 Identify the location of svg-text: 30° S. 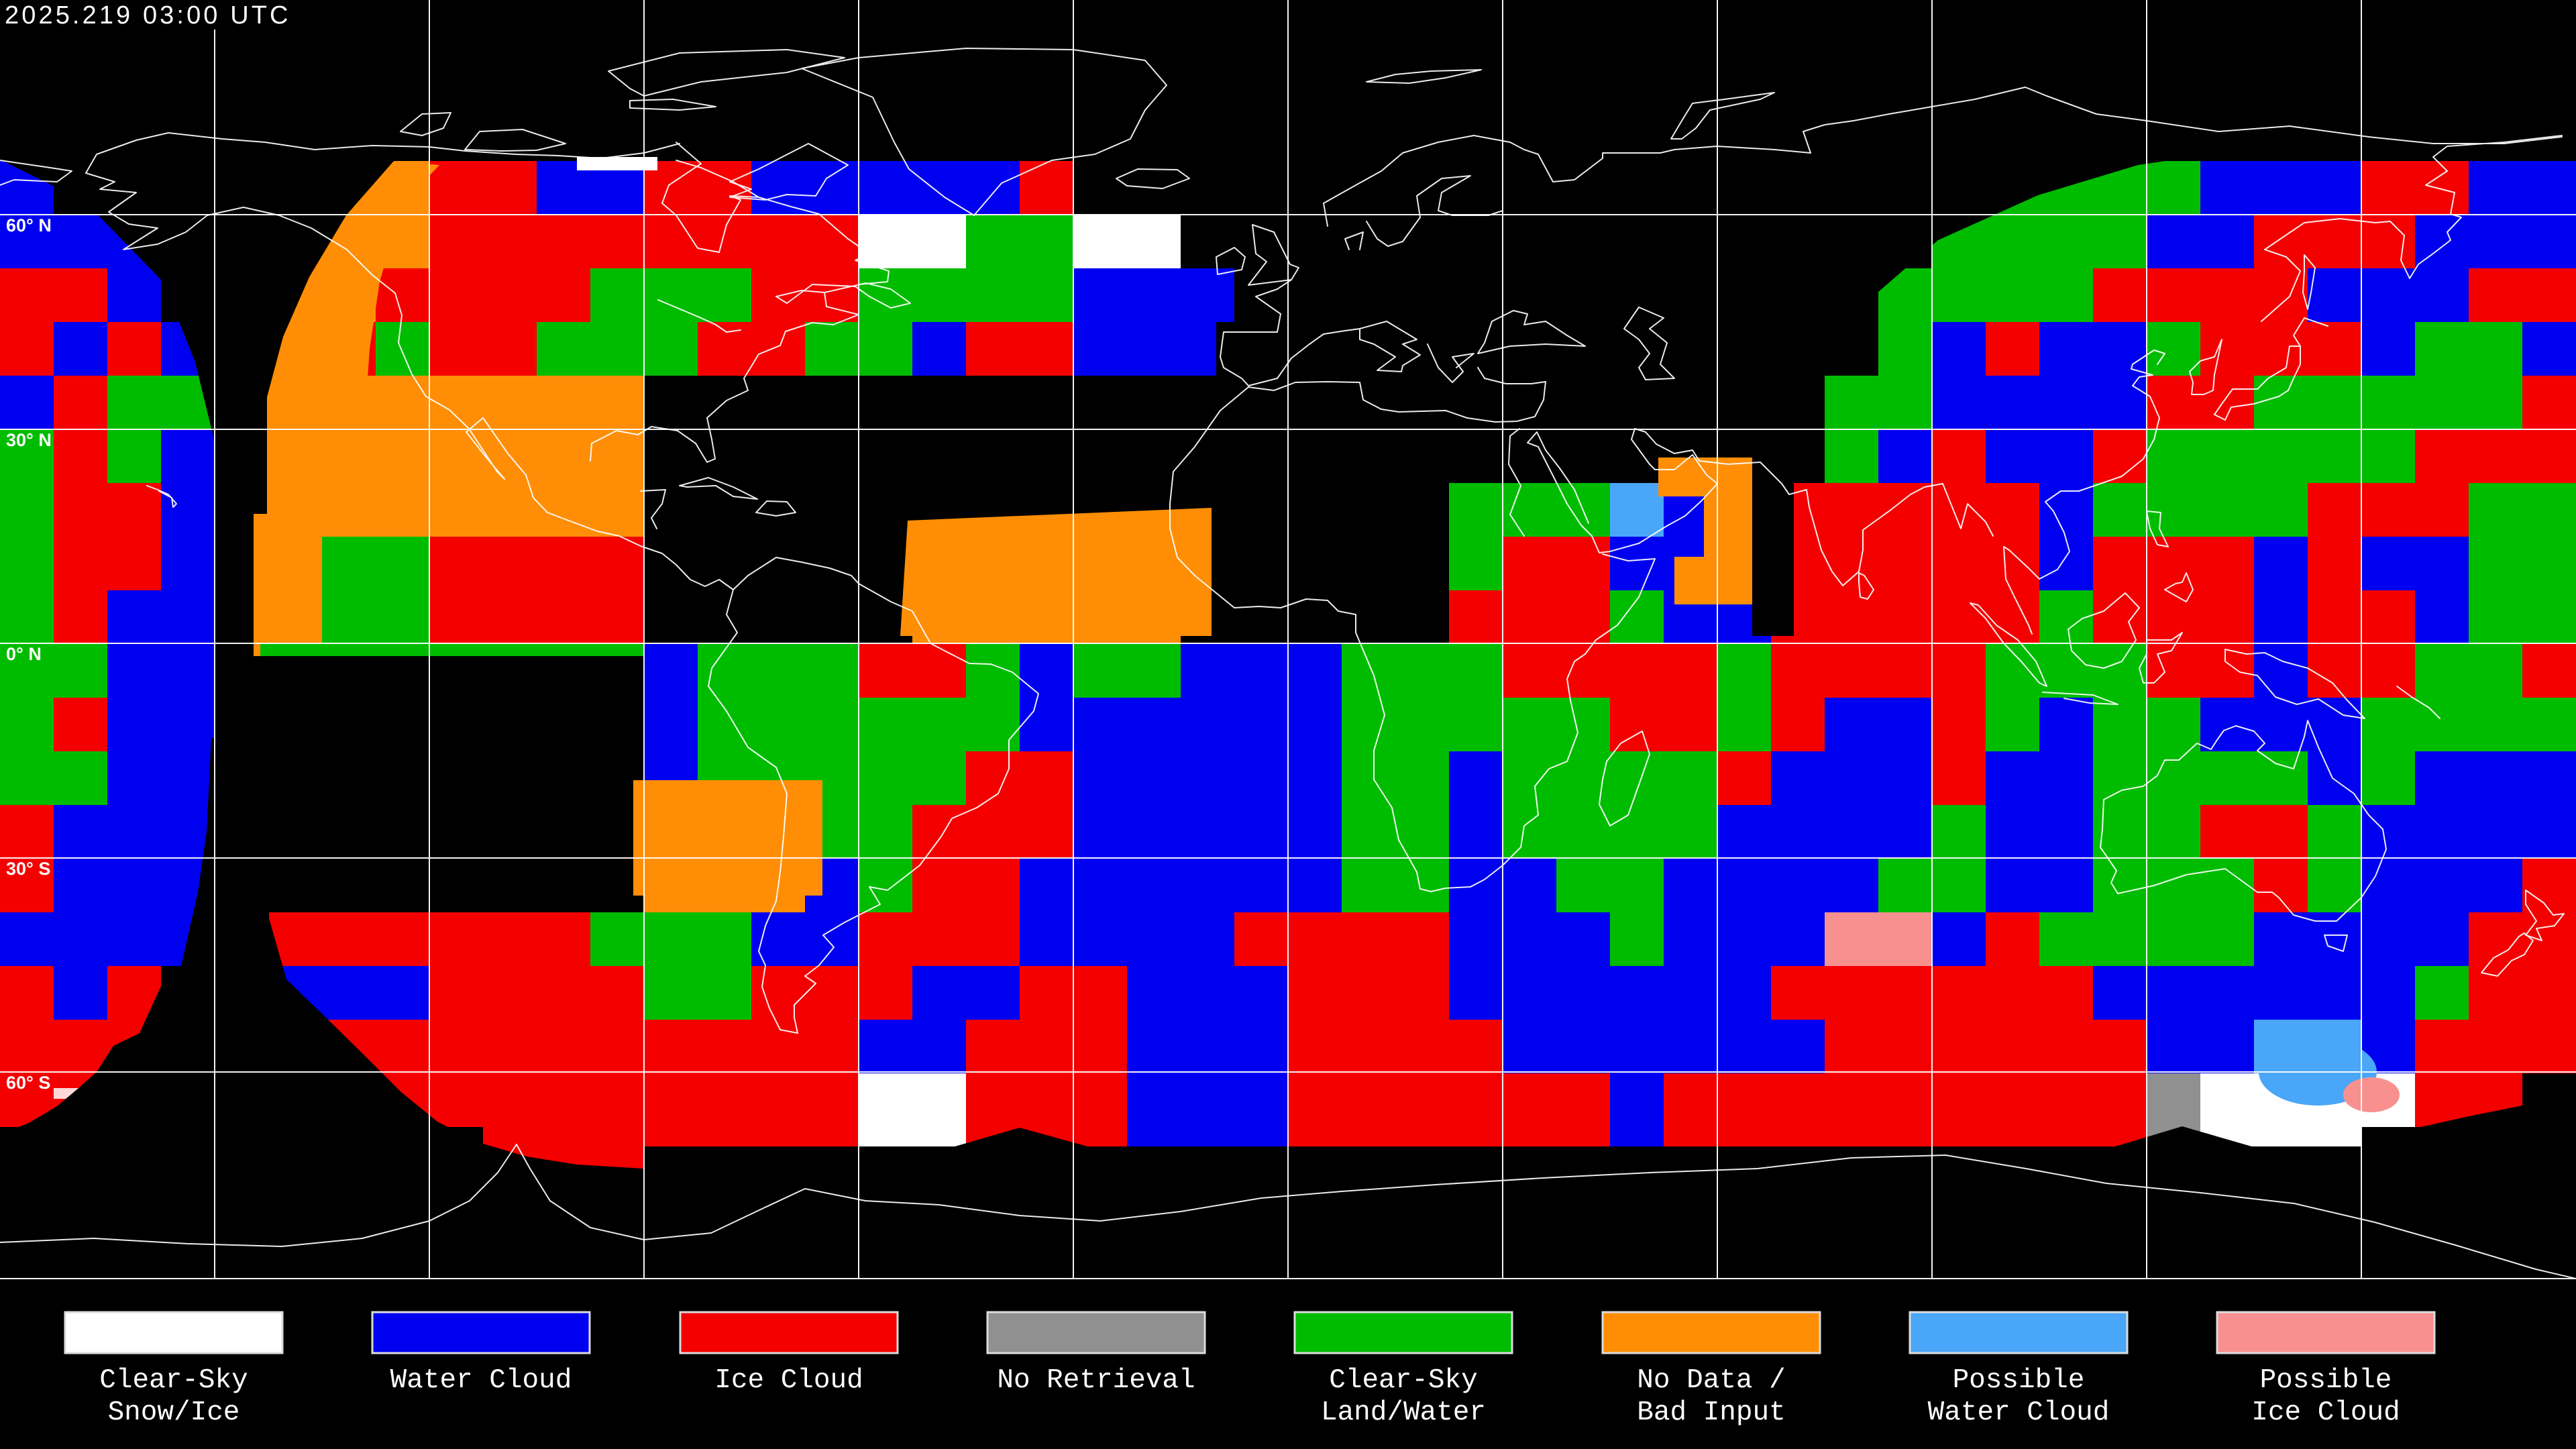
(28, 869).